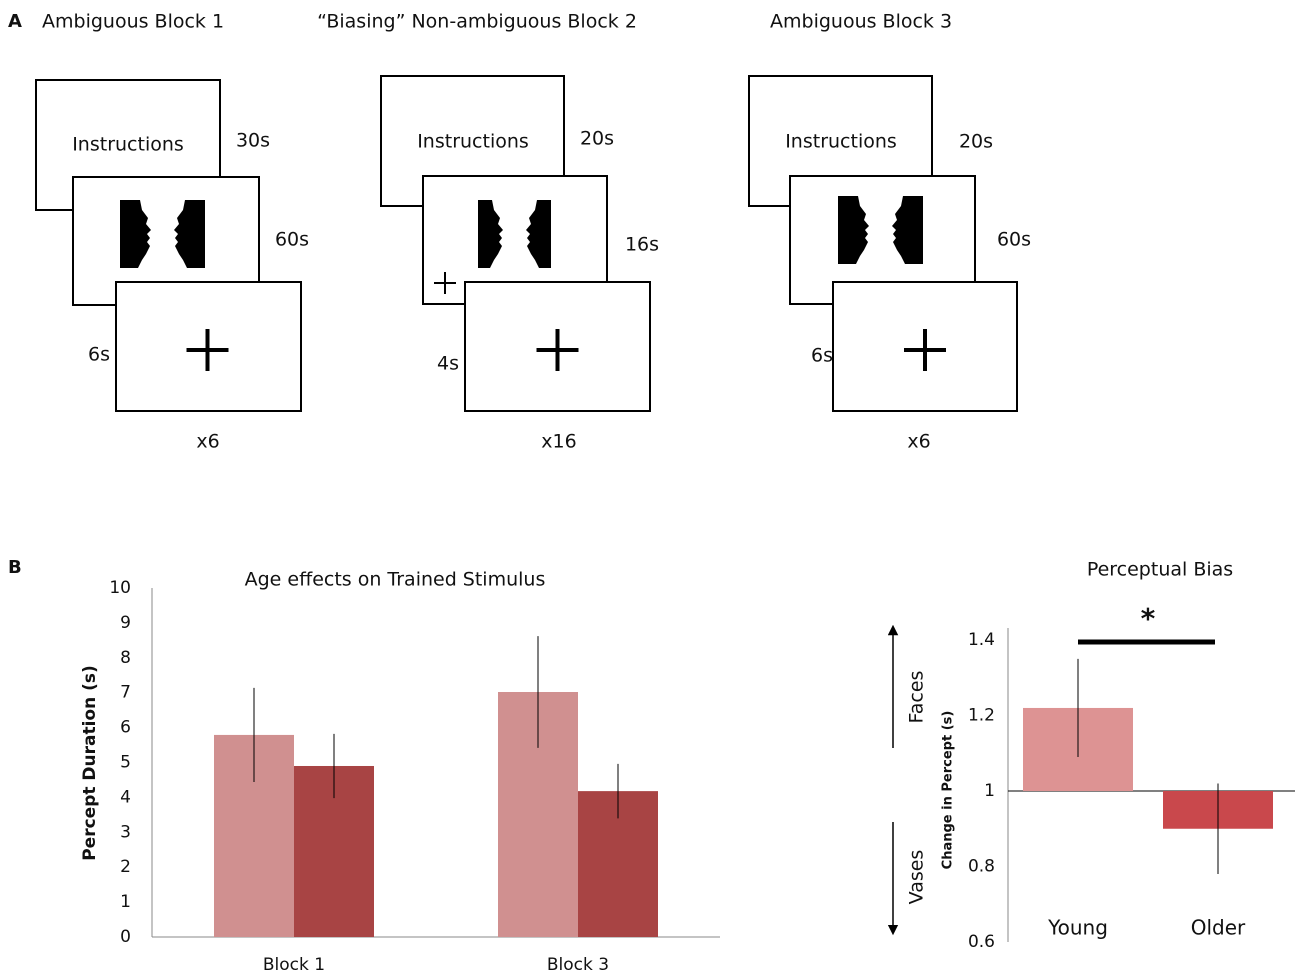 This screenshot has height=979, width=1300. What do you see at coordinates (861, 22) in the screenshot?
I see `block-title: Ambiguous Block 3` at bounding box center [861, 22].